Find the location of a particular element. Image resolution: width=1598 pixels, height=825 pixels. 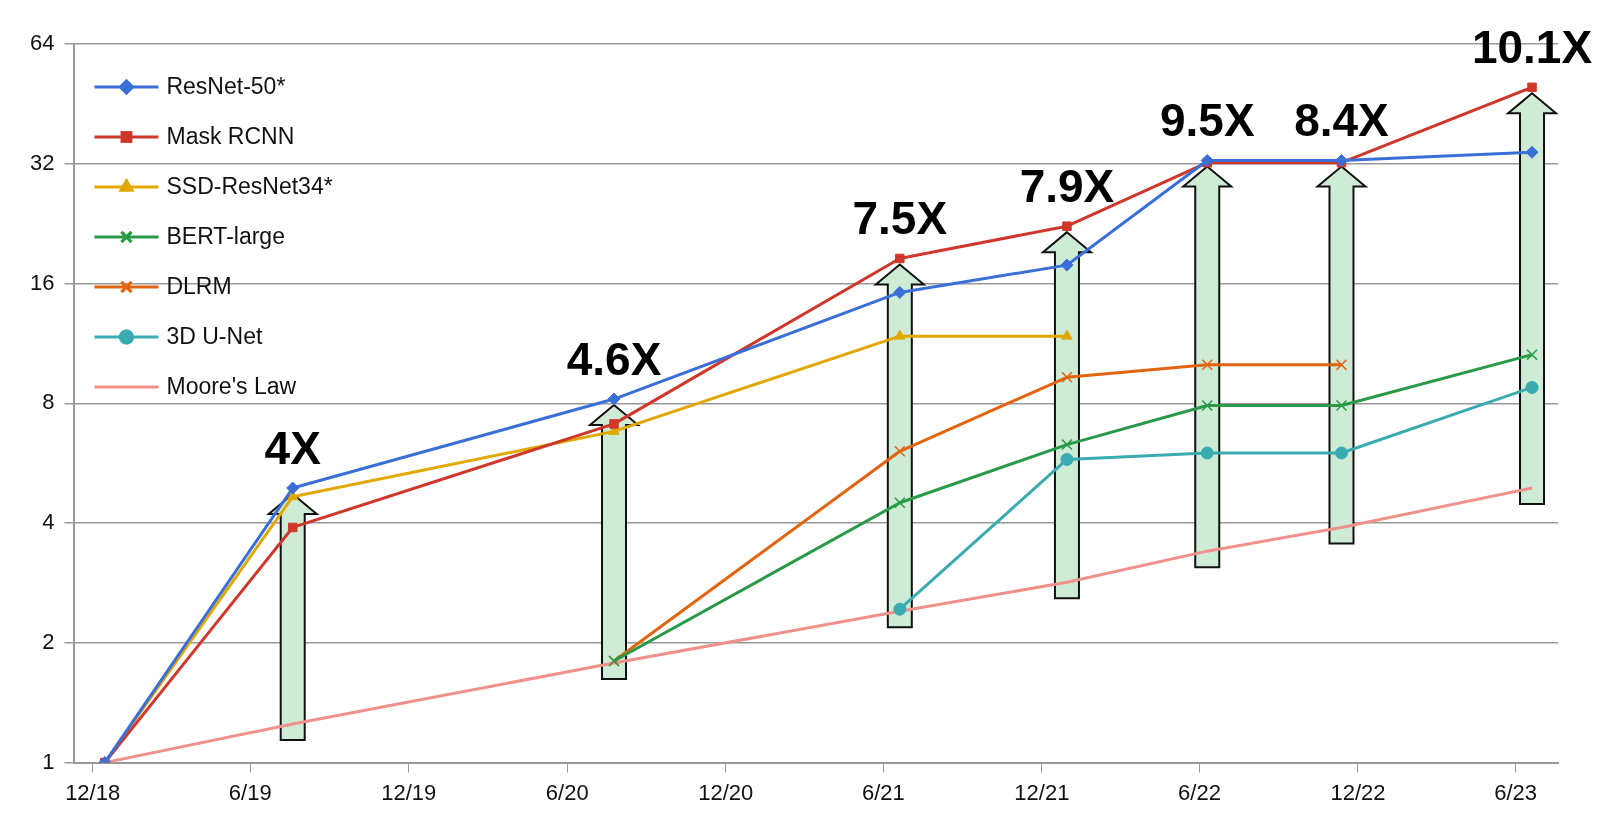

y-tick-label: 2 is located at coordinates (48, 641).